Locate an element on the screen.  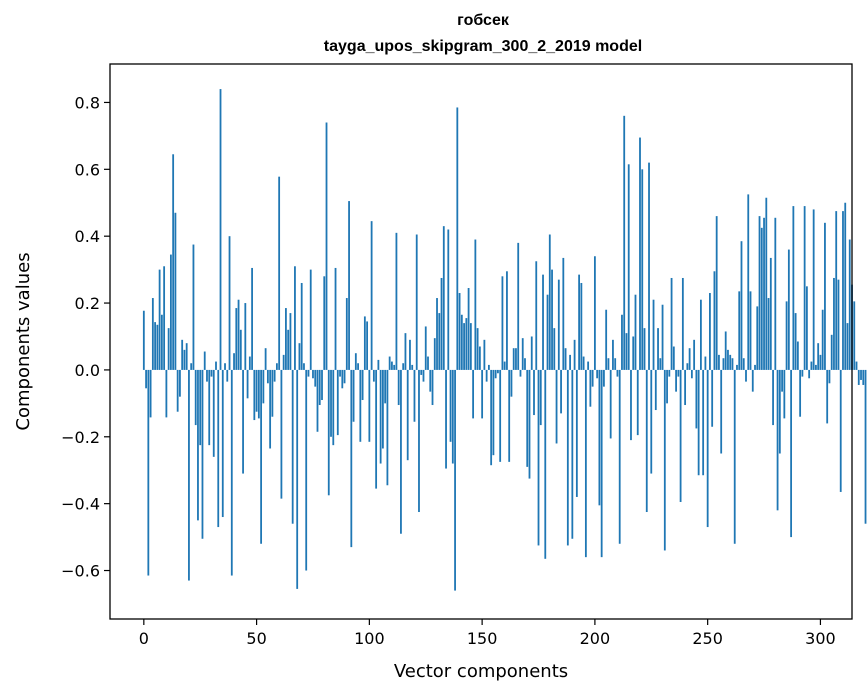
y-tick-label: 0.0 is located at coordinates (87, 370).